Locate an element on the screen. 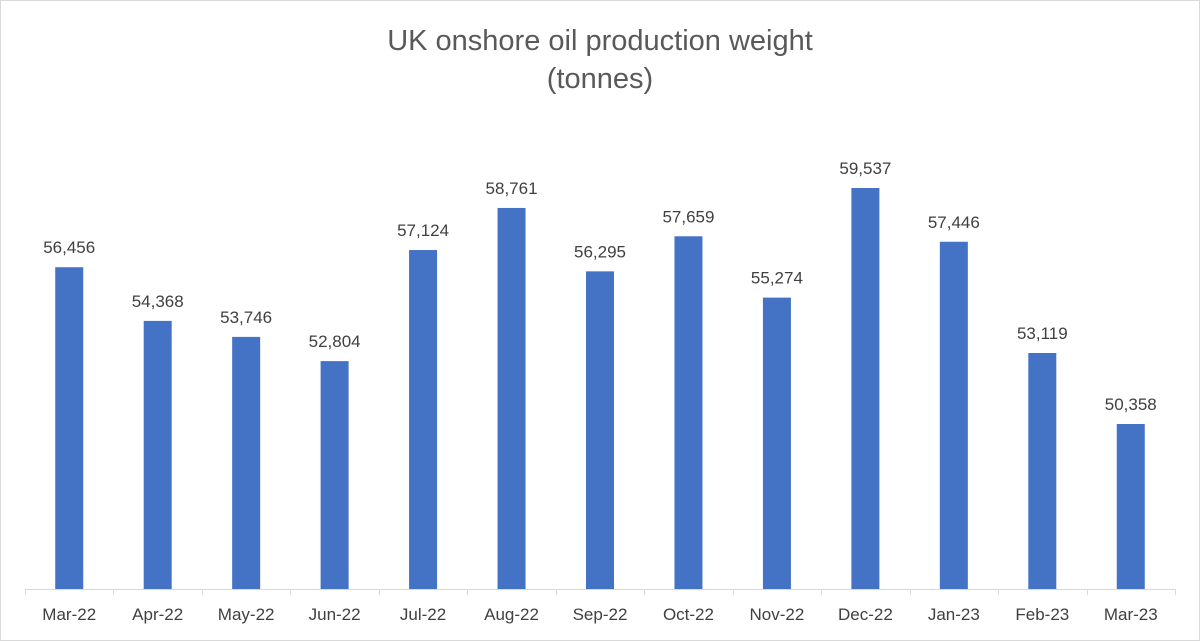 The height and width of the screenshot is (641, 1200). data-label-jul-22: 57,124 is located at coordinates (423, 230).